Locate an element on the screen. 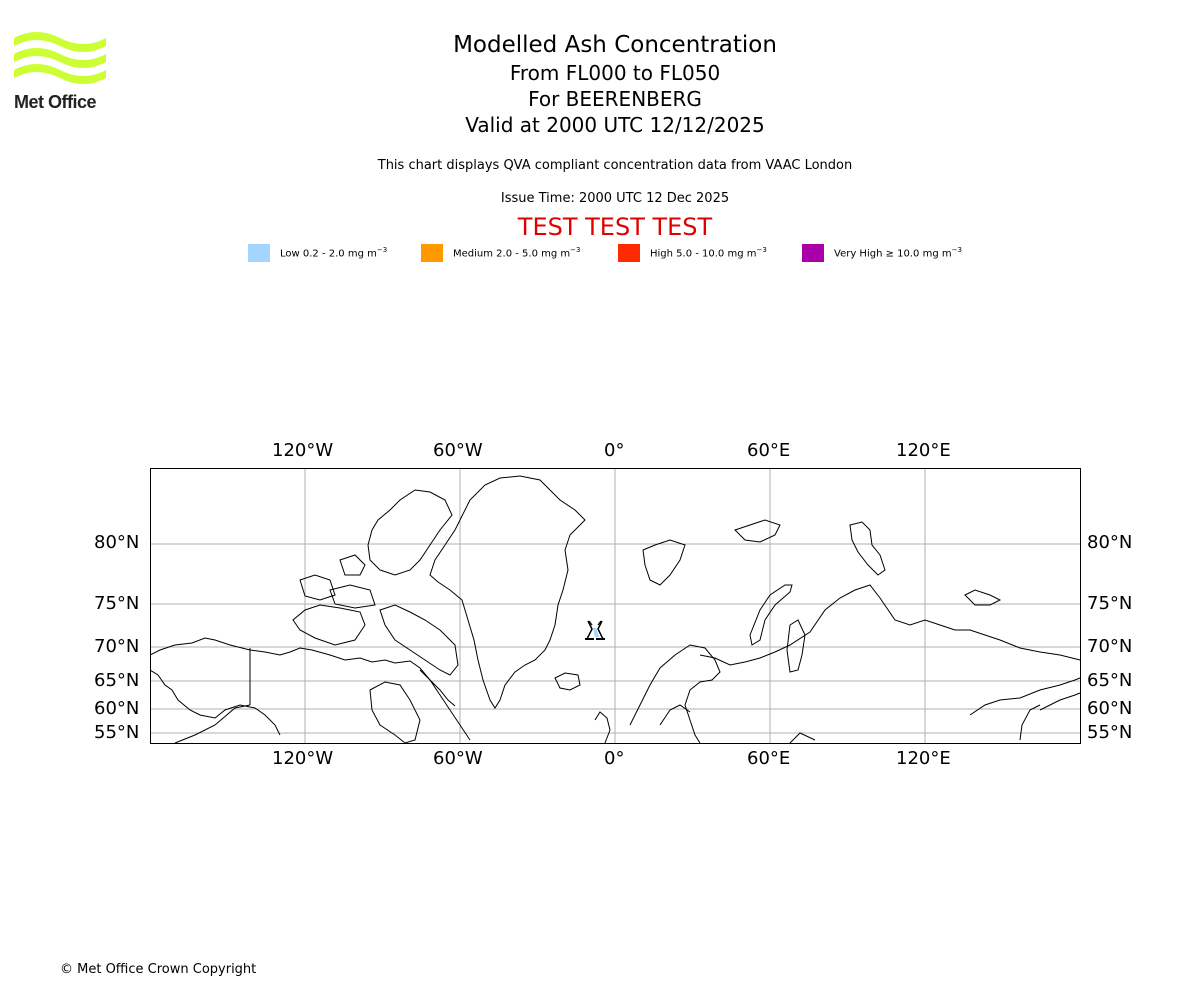 The width and height of the screenshot is (1200, 1000). lon-label-top-120e: 120°E is located at coordinates (923, 450).